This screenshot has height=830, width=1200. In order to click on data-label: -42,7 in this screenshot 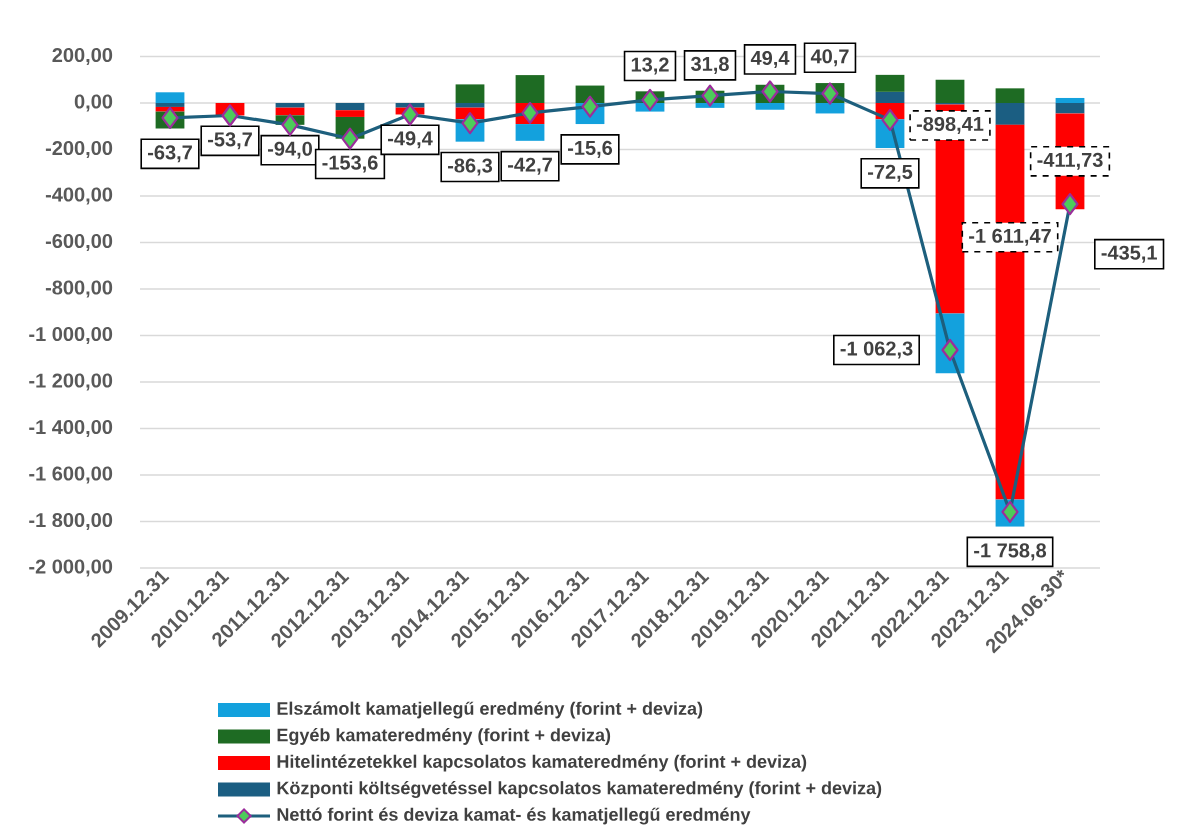, I will do `click(530, 166)`.